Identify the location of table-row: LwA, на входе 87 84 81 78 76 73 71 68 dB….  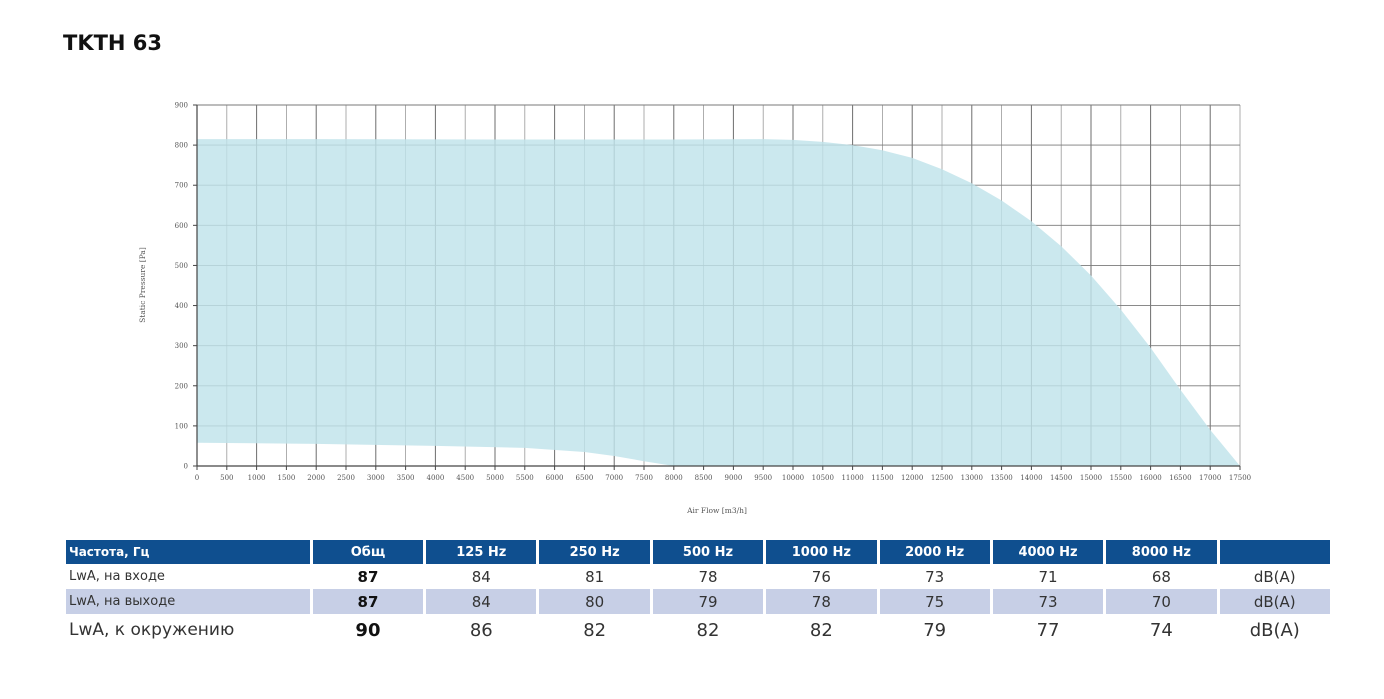
(698, 576).